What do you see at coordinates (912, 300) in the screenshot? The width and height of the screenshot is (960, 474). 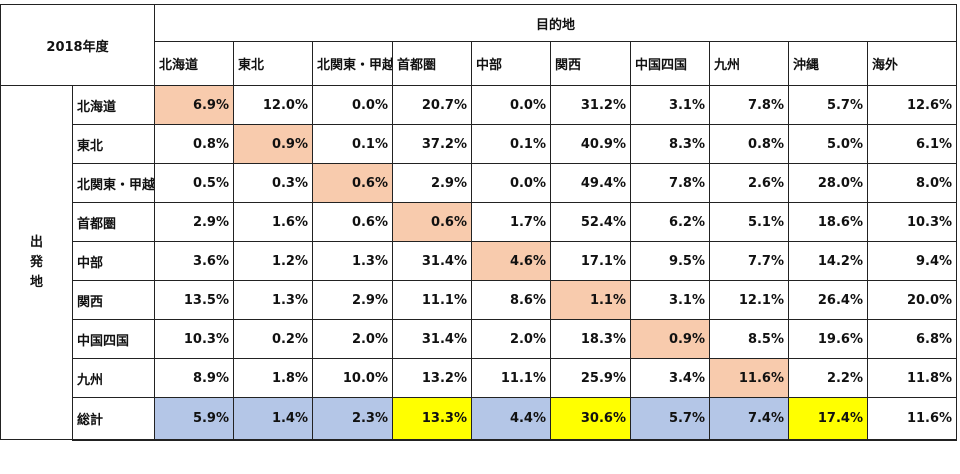 I see `data-cell: 20.0%` at bounding box center [912, 300].